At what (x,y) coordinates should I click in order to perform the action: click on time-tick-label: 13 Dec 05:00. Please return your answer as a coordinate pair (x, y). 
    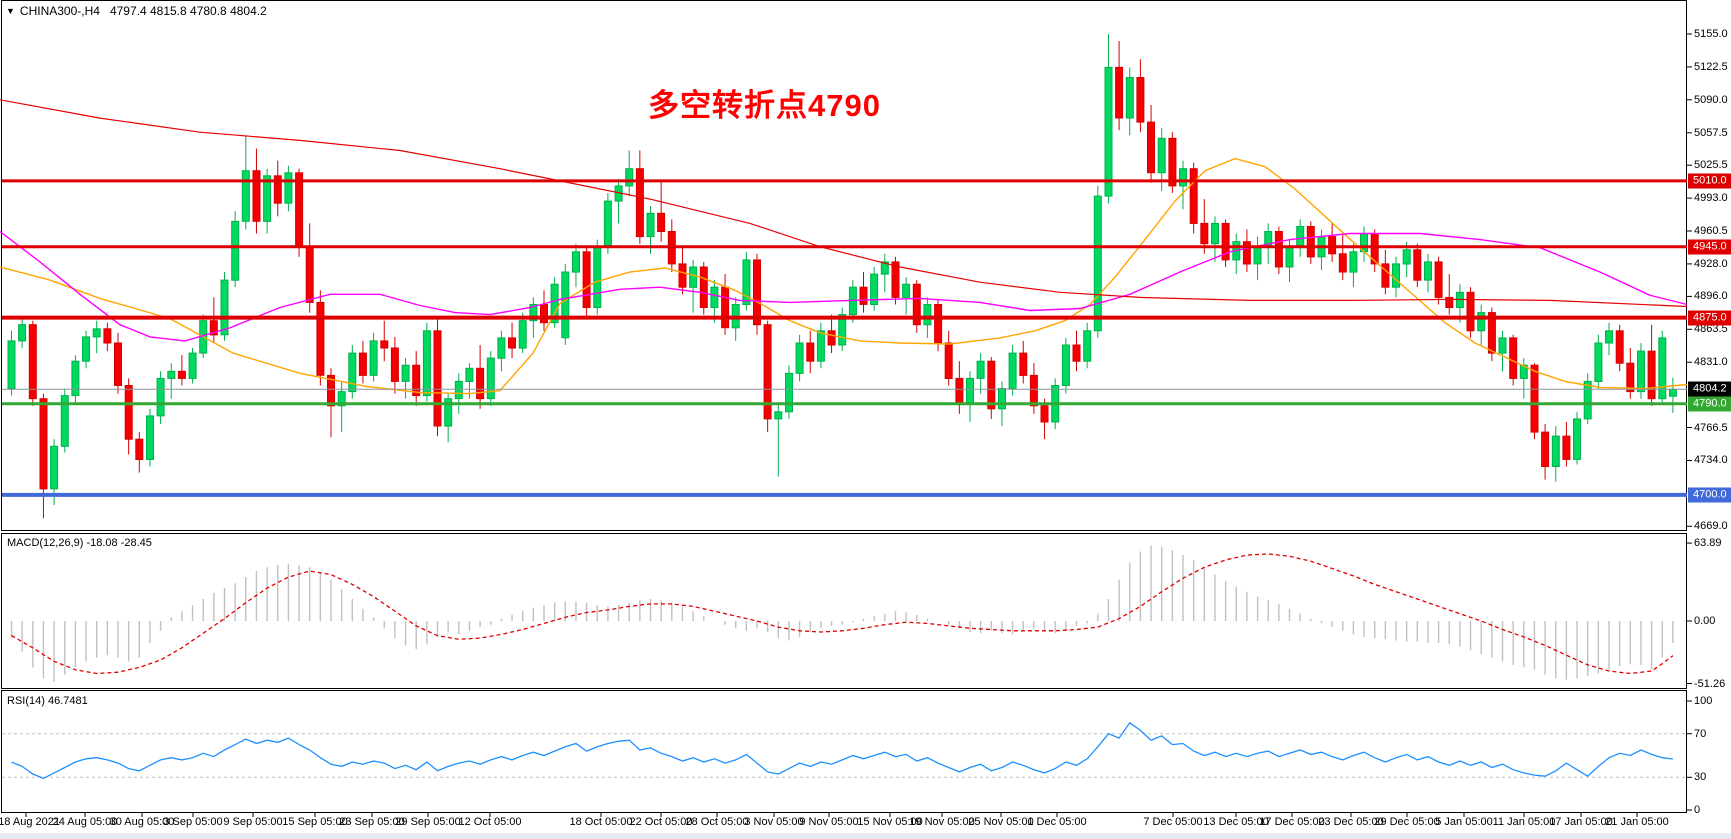
    Looking at the image, I should click on (1236, 822).